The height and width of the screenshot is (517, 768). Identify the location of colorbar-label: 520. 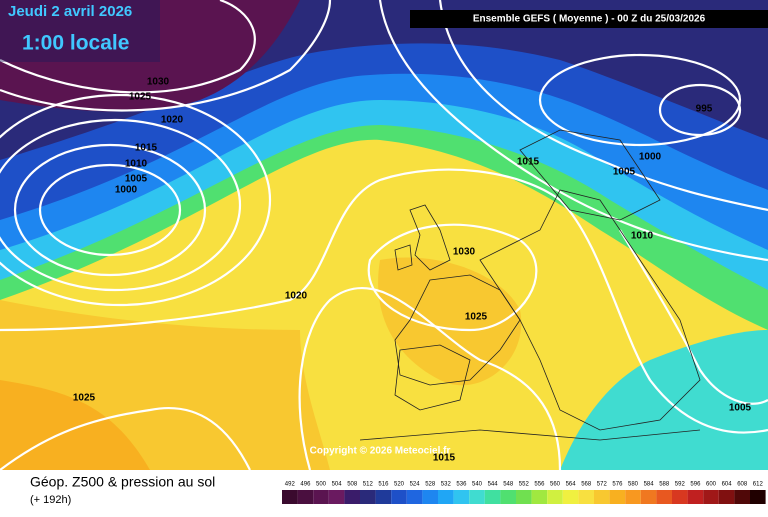
(399, 485).